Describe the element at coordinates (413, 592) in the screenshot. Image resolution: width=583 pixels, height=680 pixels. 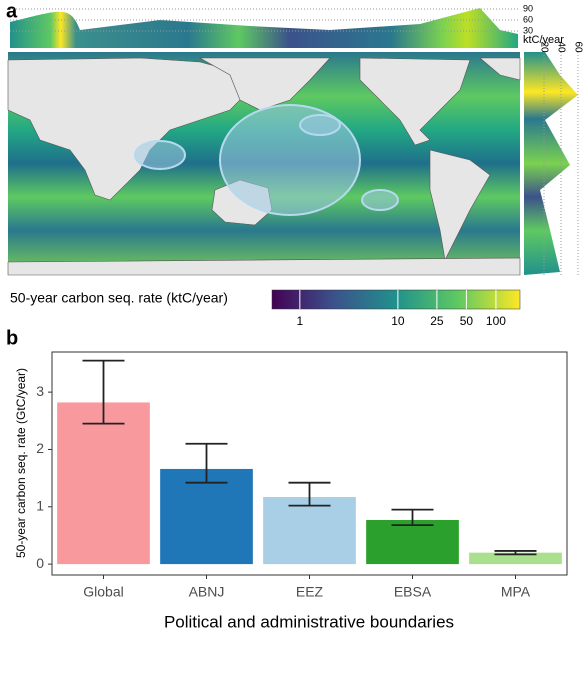
I see `x-tick-label: EBSA` at that location.